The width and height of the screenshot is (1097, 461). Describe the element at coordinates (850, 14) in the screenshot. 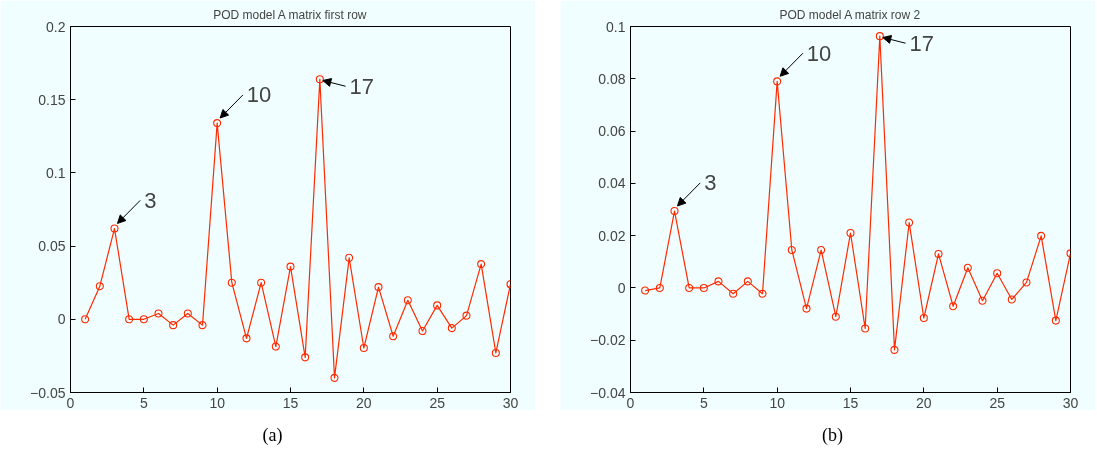

I see `chart-title: POD model A matrix row 2` at that location.